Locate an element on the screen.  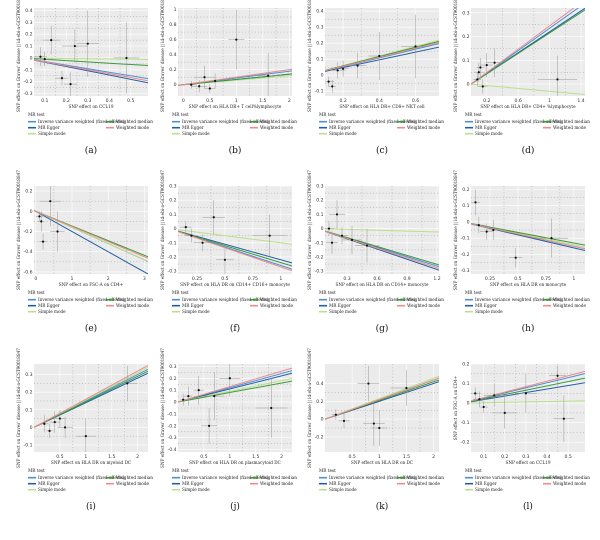
panel-label: (k) is located at coordinates (382, 506).